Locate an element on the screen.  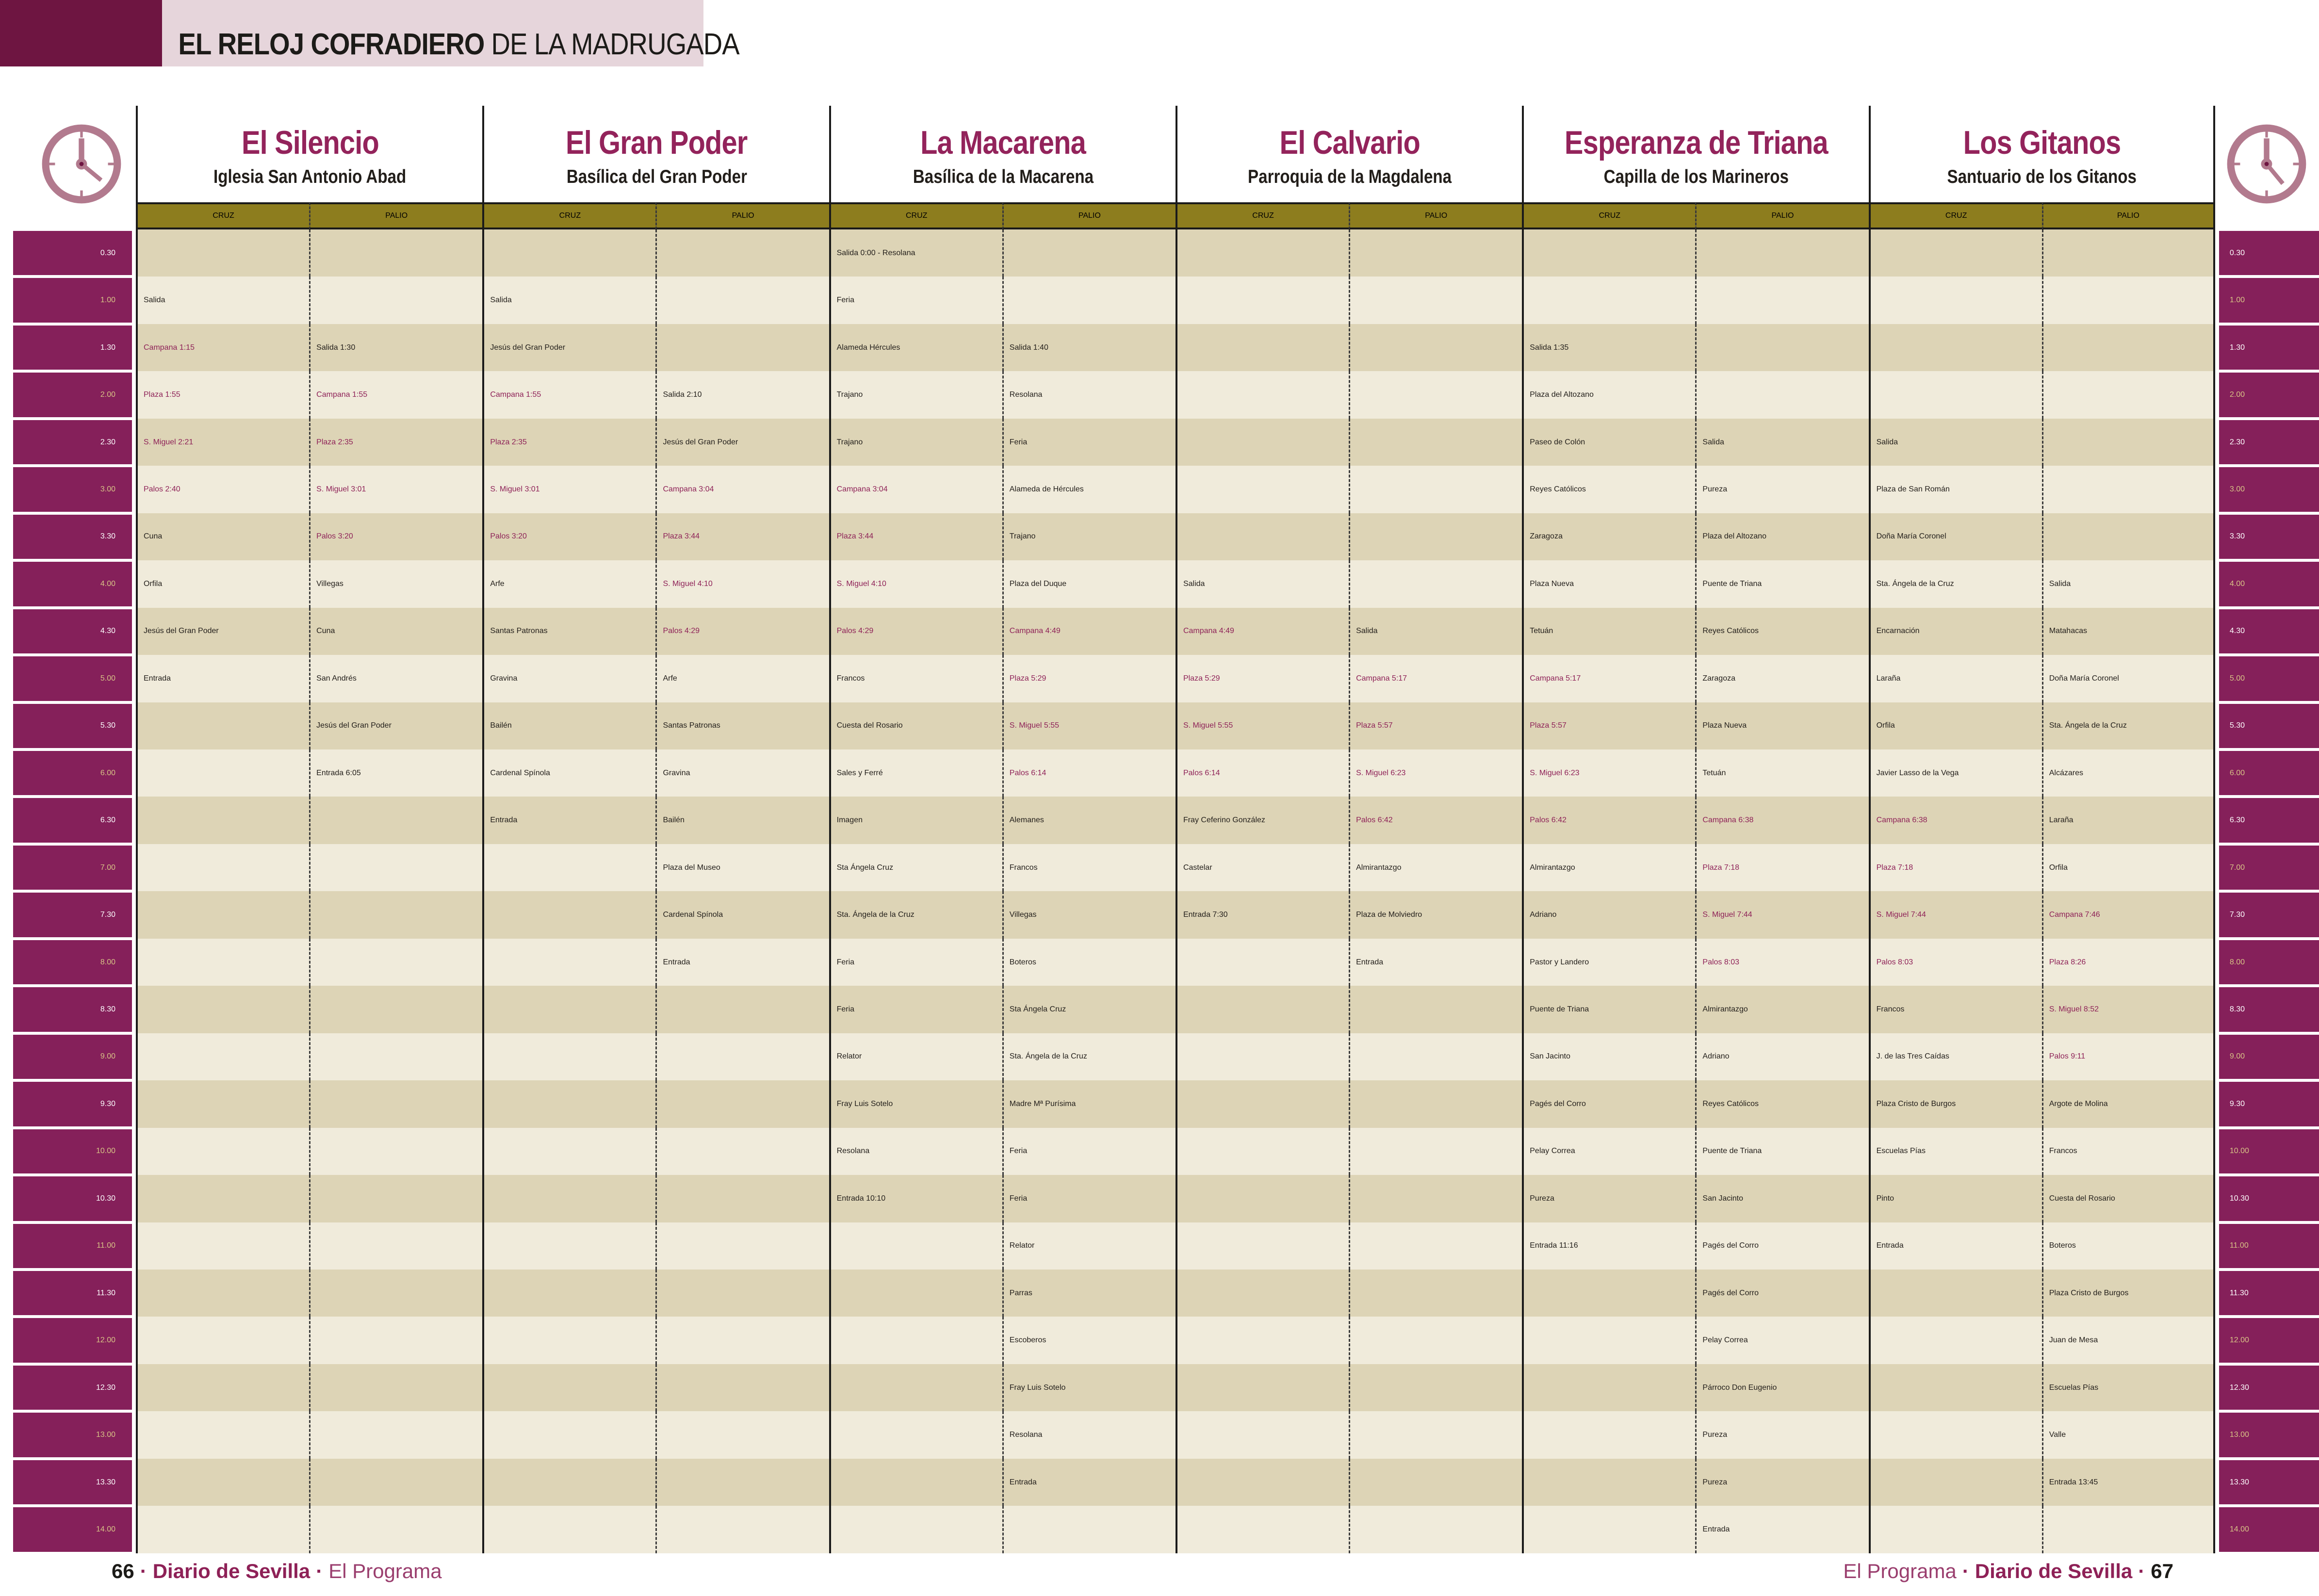
column-header-label: PALIO is located at coordinates (1089, 216).